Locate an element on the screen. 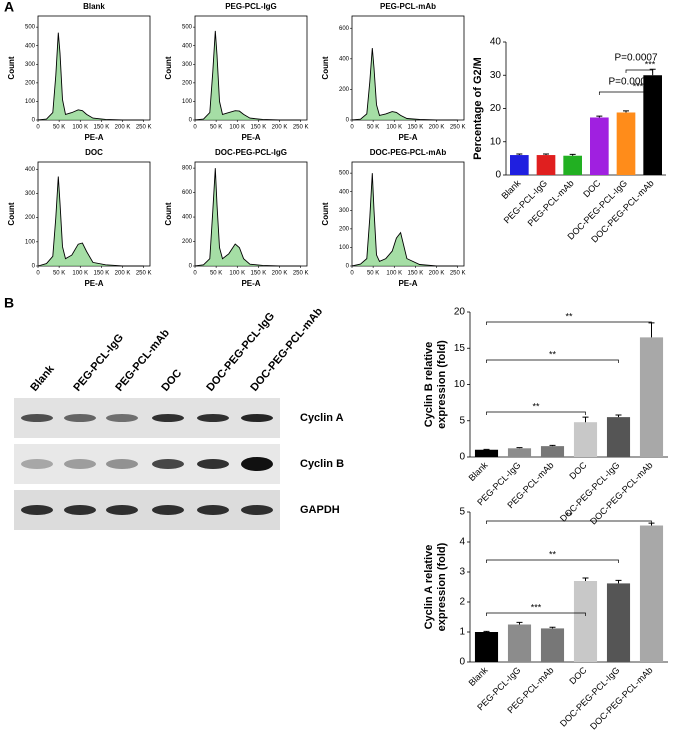 The width and height of the screenshot is (675, 733). chart-title: PEG-PCL-mAb is located at coordinates (408, 6).